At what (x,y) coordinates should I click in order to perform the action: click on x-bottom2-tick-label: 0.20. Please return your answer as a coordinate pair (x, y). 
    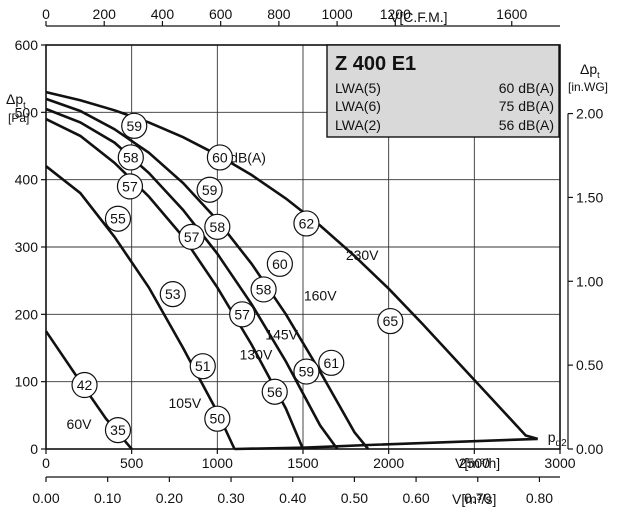
    Looking at the image, I should click on (169, 498).